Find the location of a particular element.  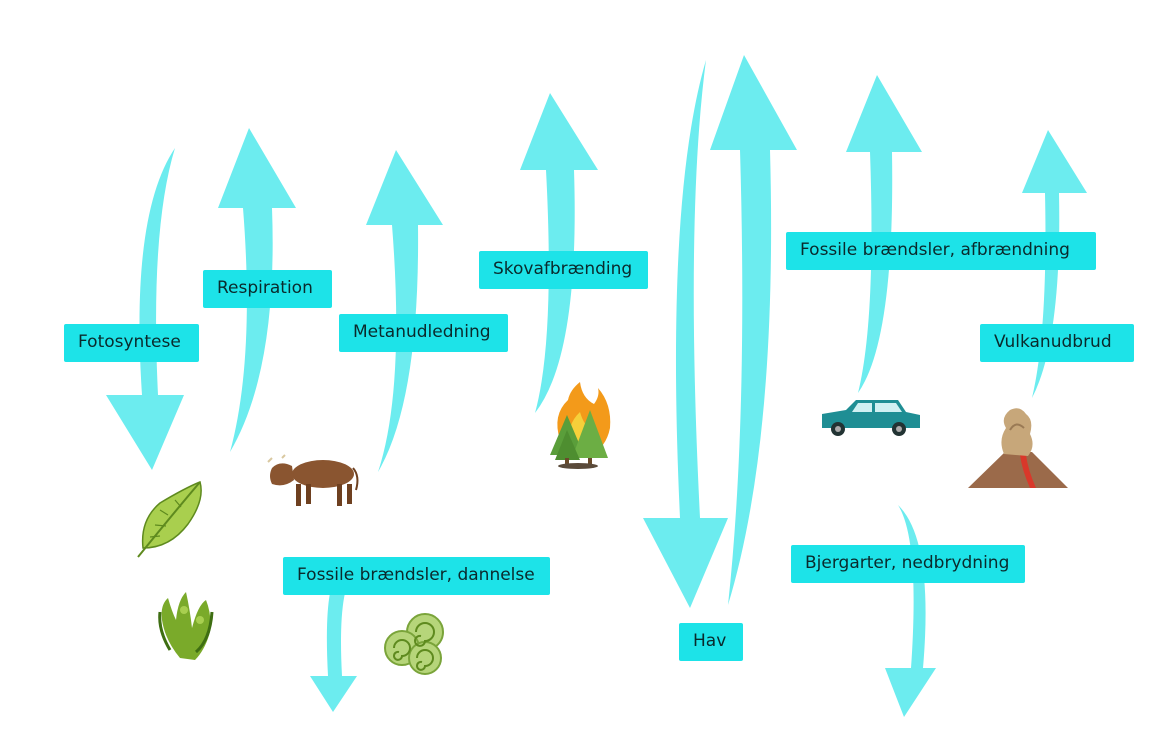

forest-fire-icon is located at coordinates (580, 425).